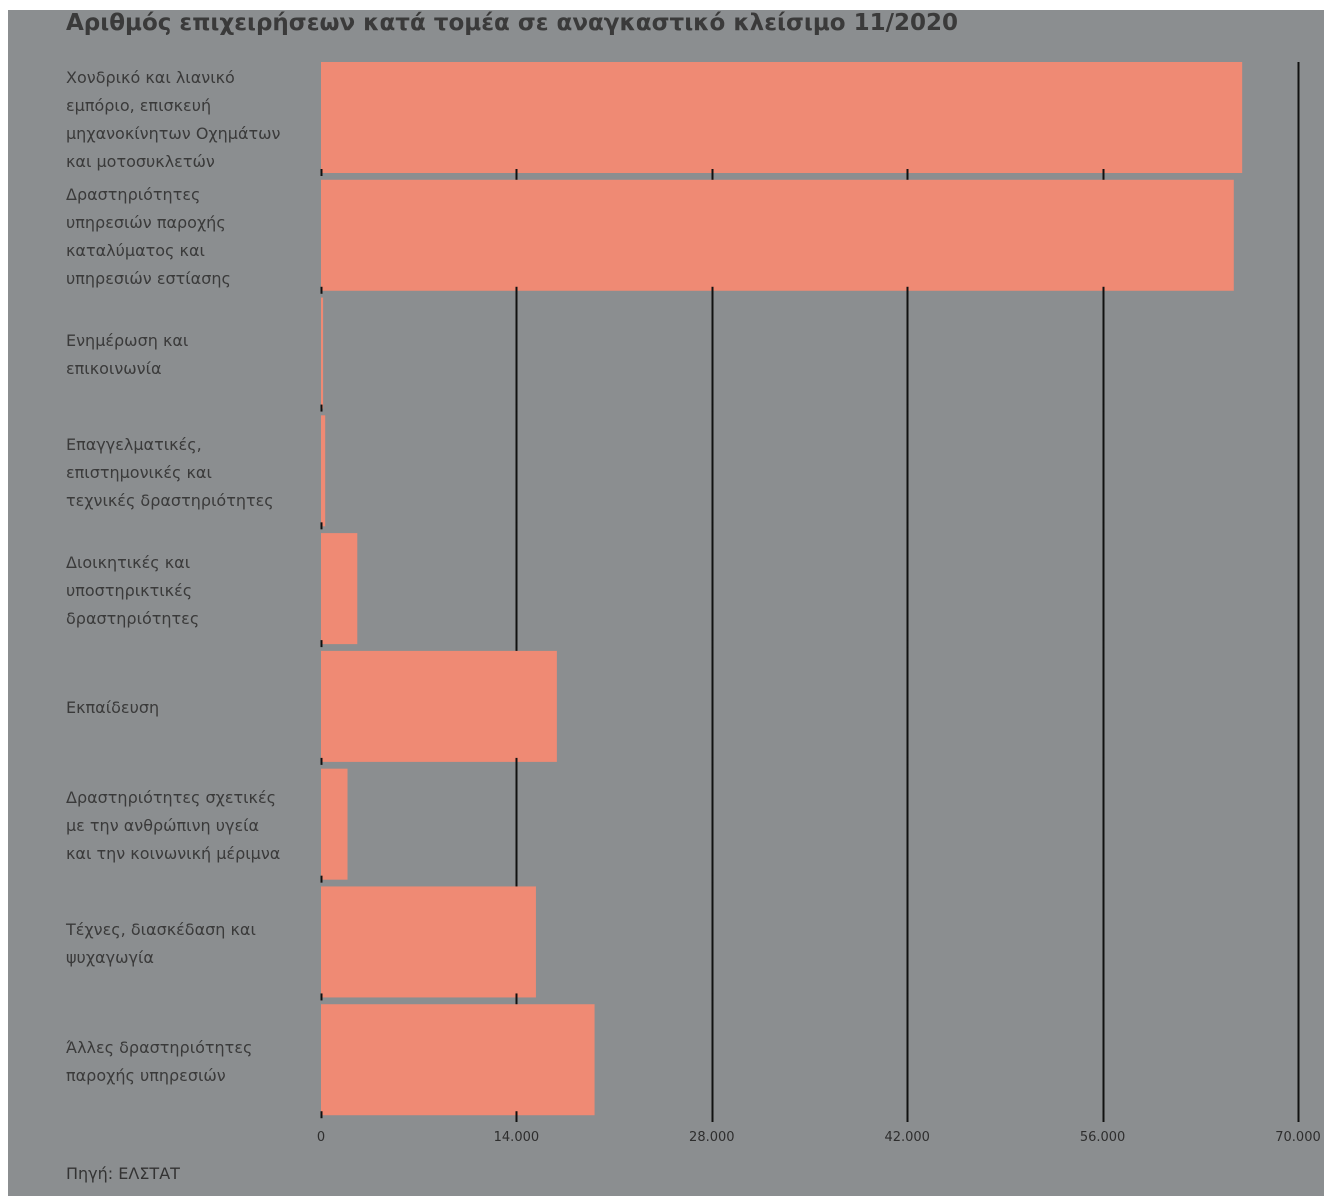 This screenshot has width=1326, height=1196. I want to click on category-label-5: Εκπαίδευση, so click(113, 708).